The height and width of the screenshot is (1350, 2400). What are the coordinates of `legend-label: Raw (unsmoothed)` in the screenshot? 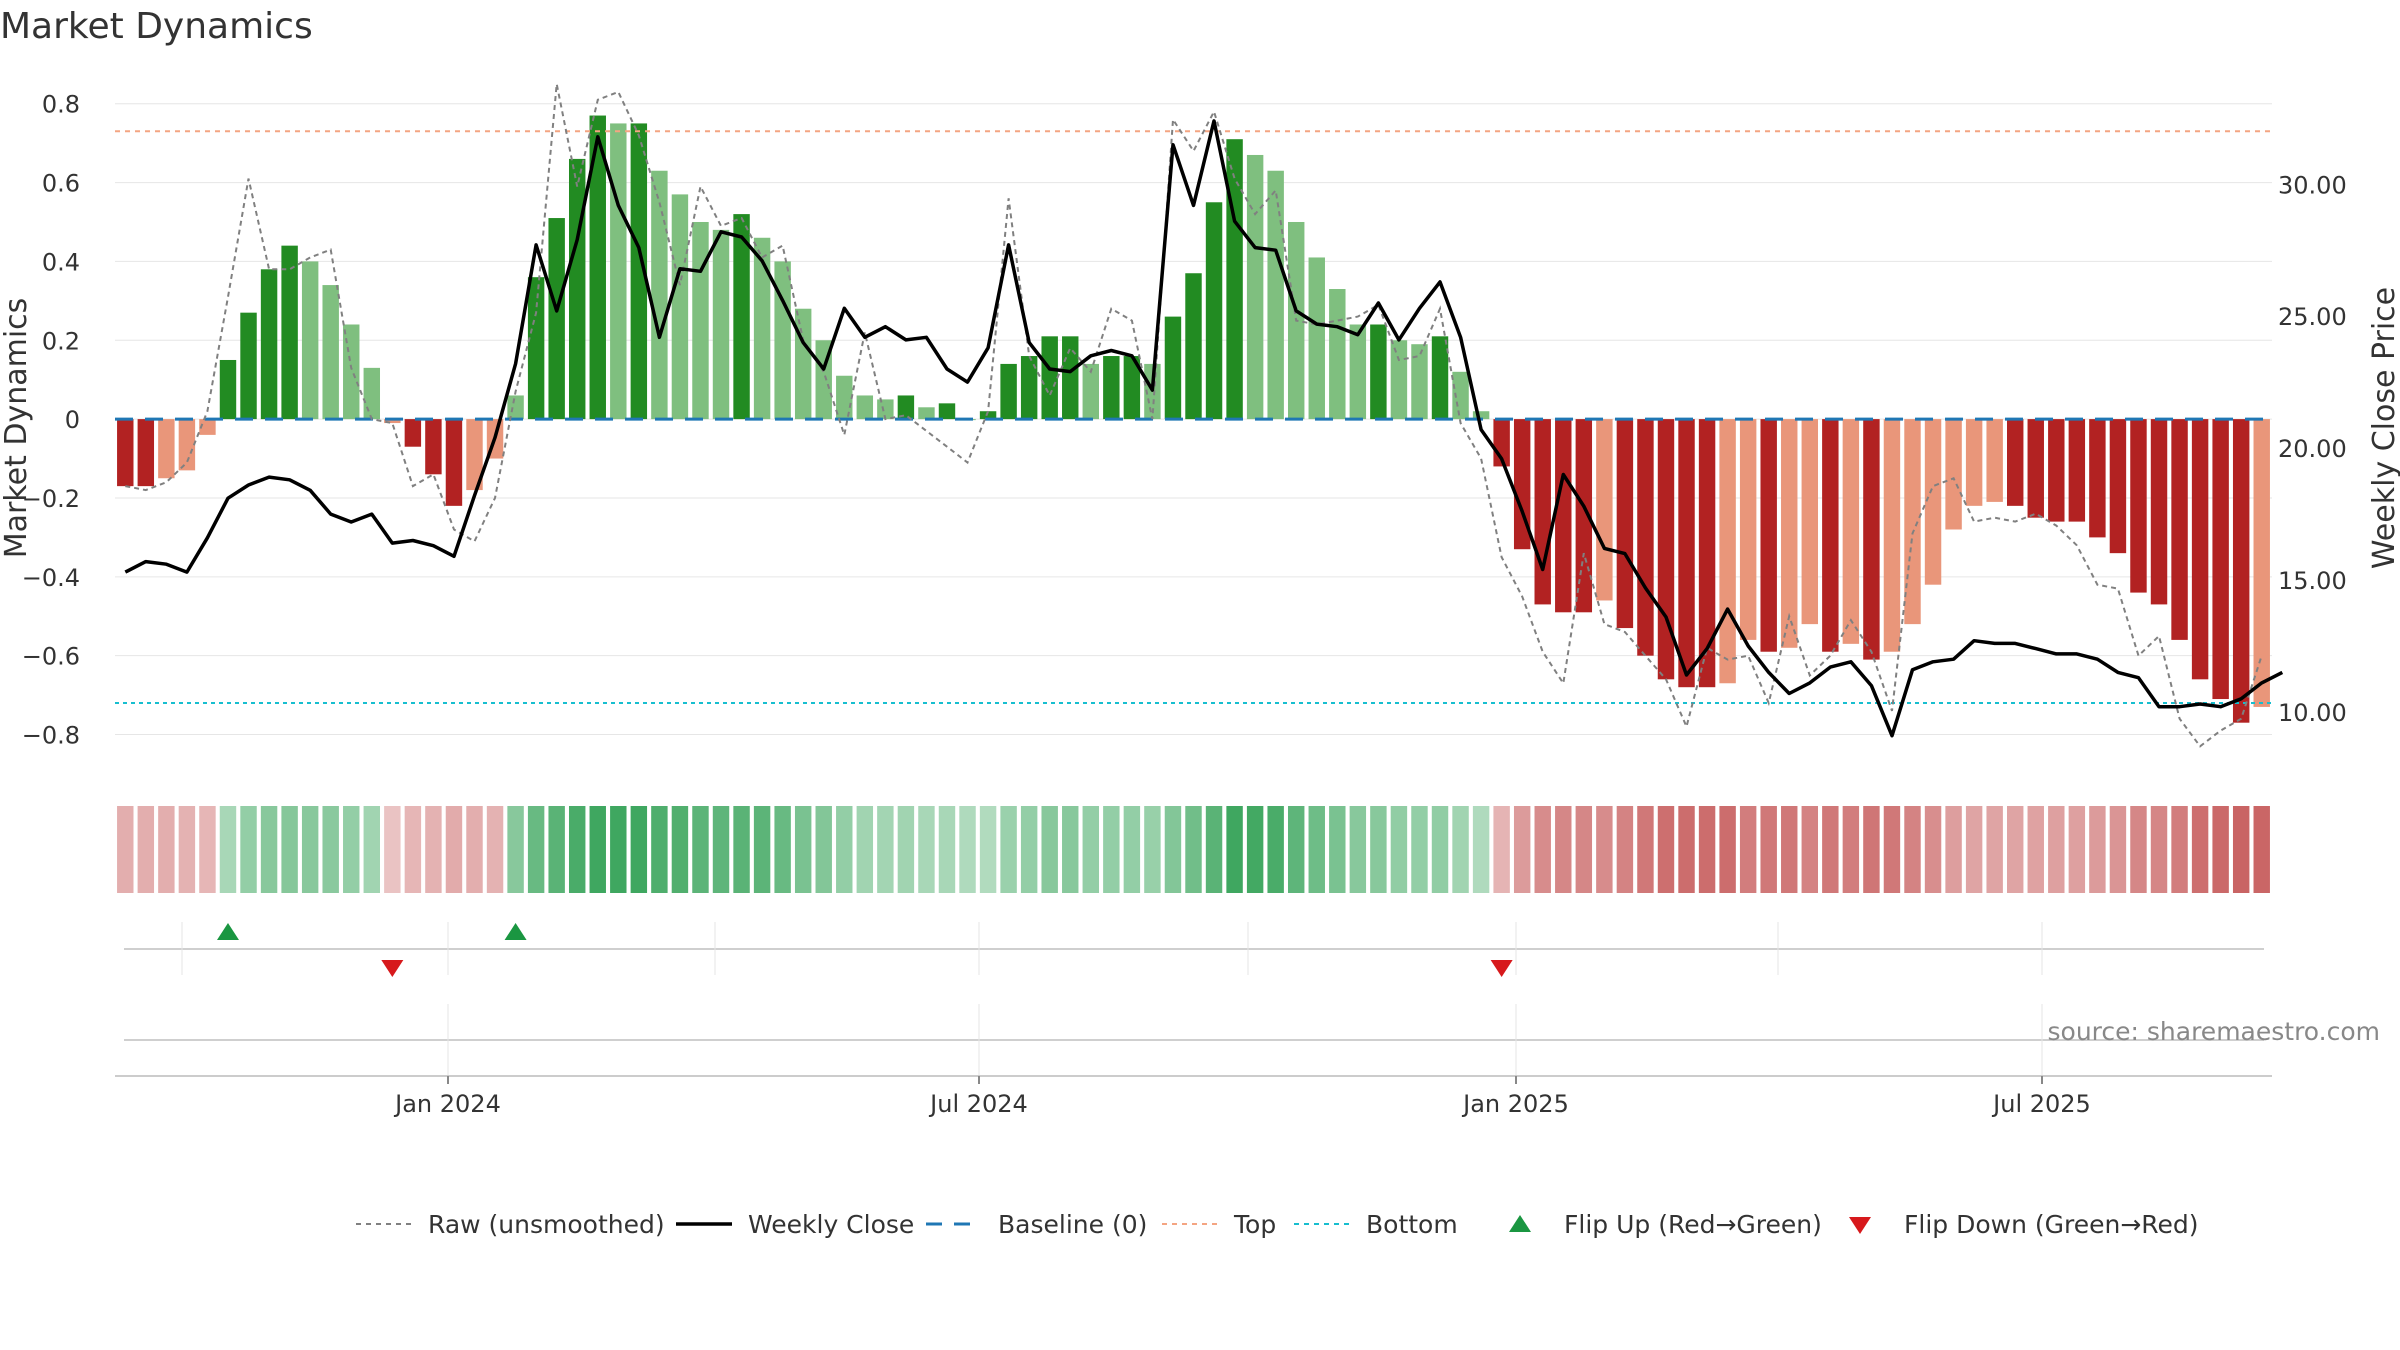 It's located at (546, 1224).